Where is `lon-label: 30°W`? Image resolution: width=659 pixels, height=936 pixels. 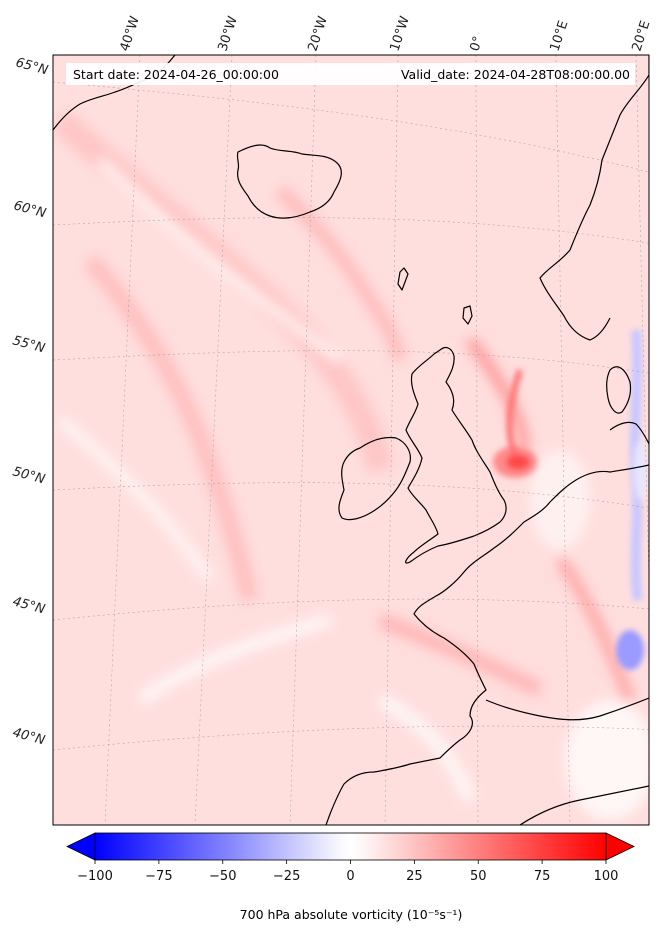
lon-label: 30°W is located at coordinates (228, 33).